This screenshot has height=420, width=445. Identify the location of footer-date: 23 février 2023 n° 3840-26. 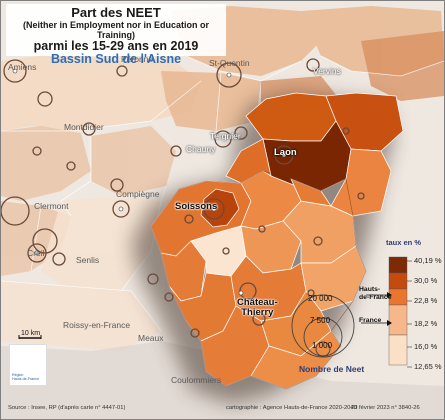
(385, 408).